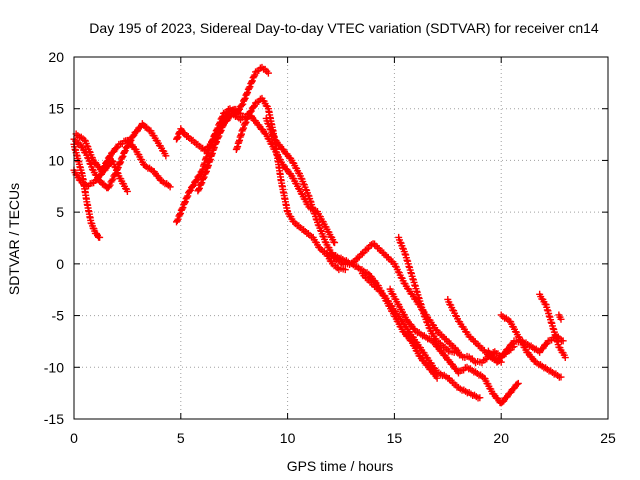  Describe the element at coordinates (54, 419) in the screenshot. I see `y-tick-label: -15` at that location.